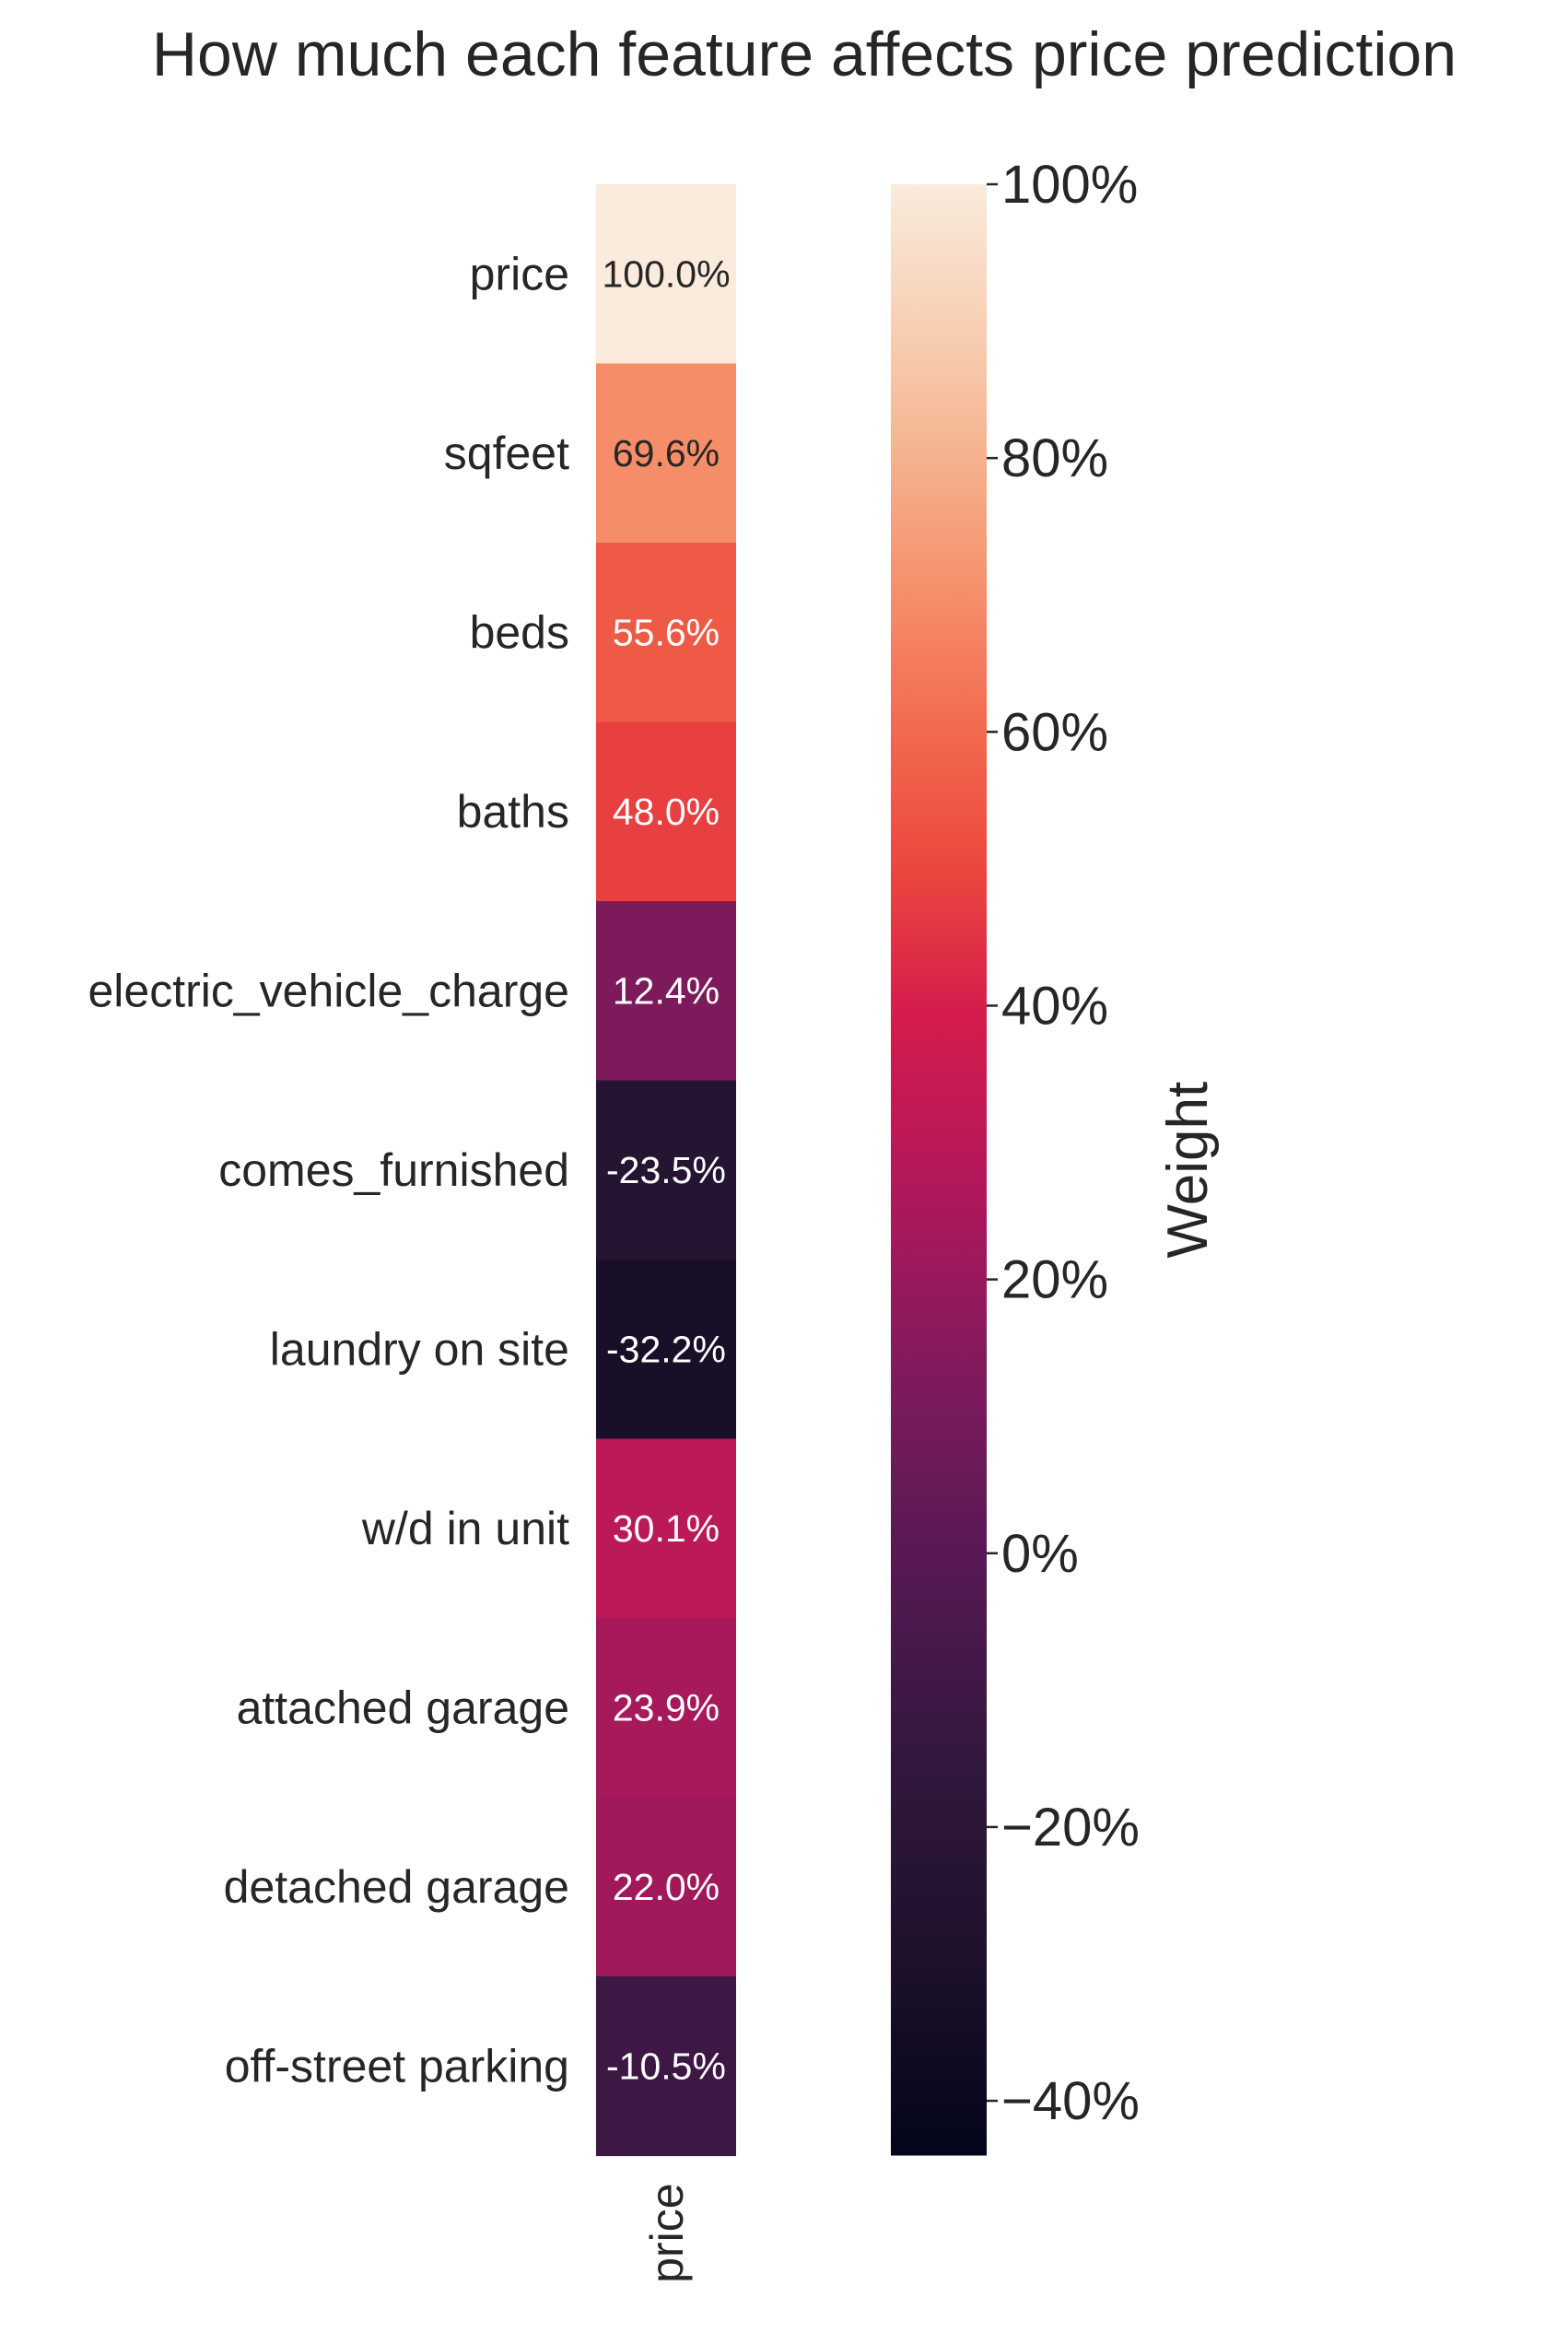 The height and width of the screenshot is (2344, 1568). Describe the element at coordinates (397, 2066) in the screenshot. I see `row-label: off-street parking` at that location.